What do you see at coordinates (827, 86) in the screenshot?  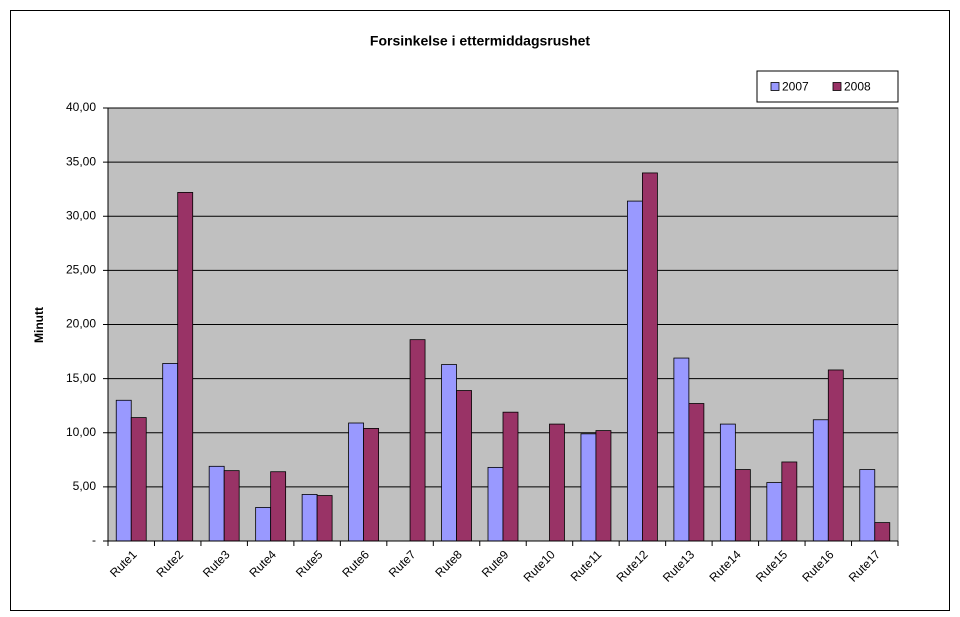 I see `legend-box` at bounding box center [827, 86].